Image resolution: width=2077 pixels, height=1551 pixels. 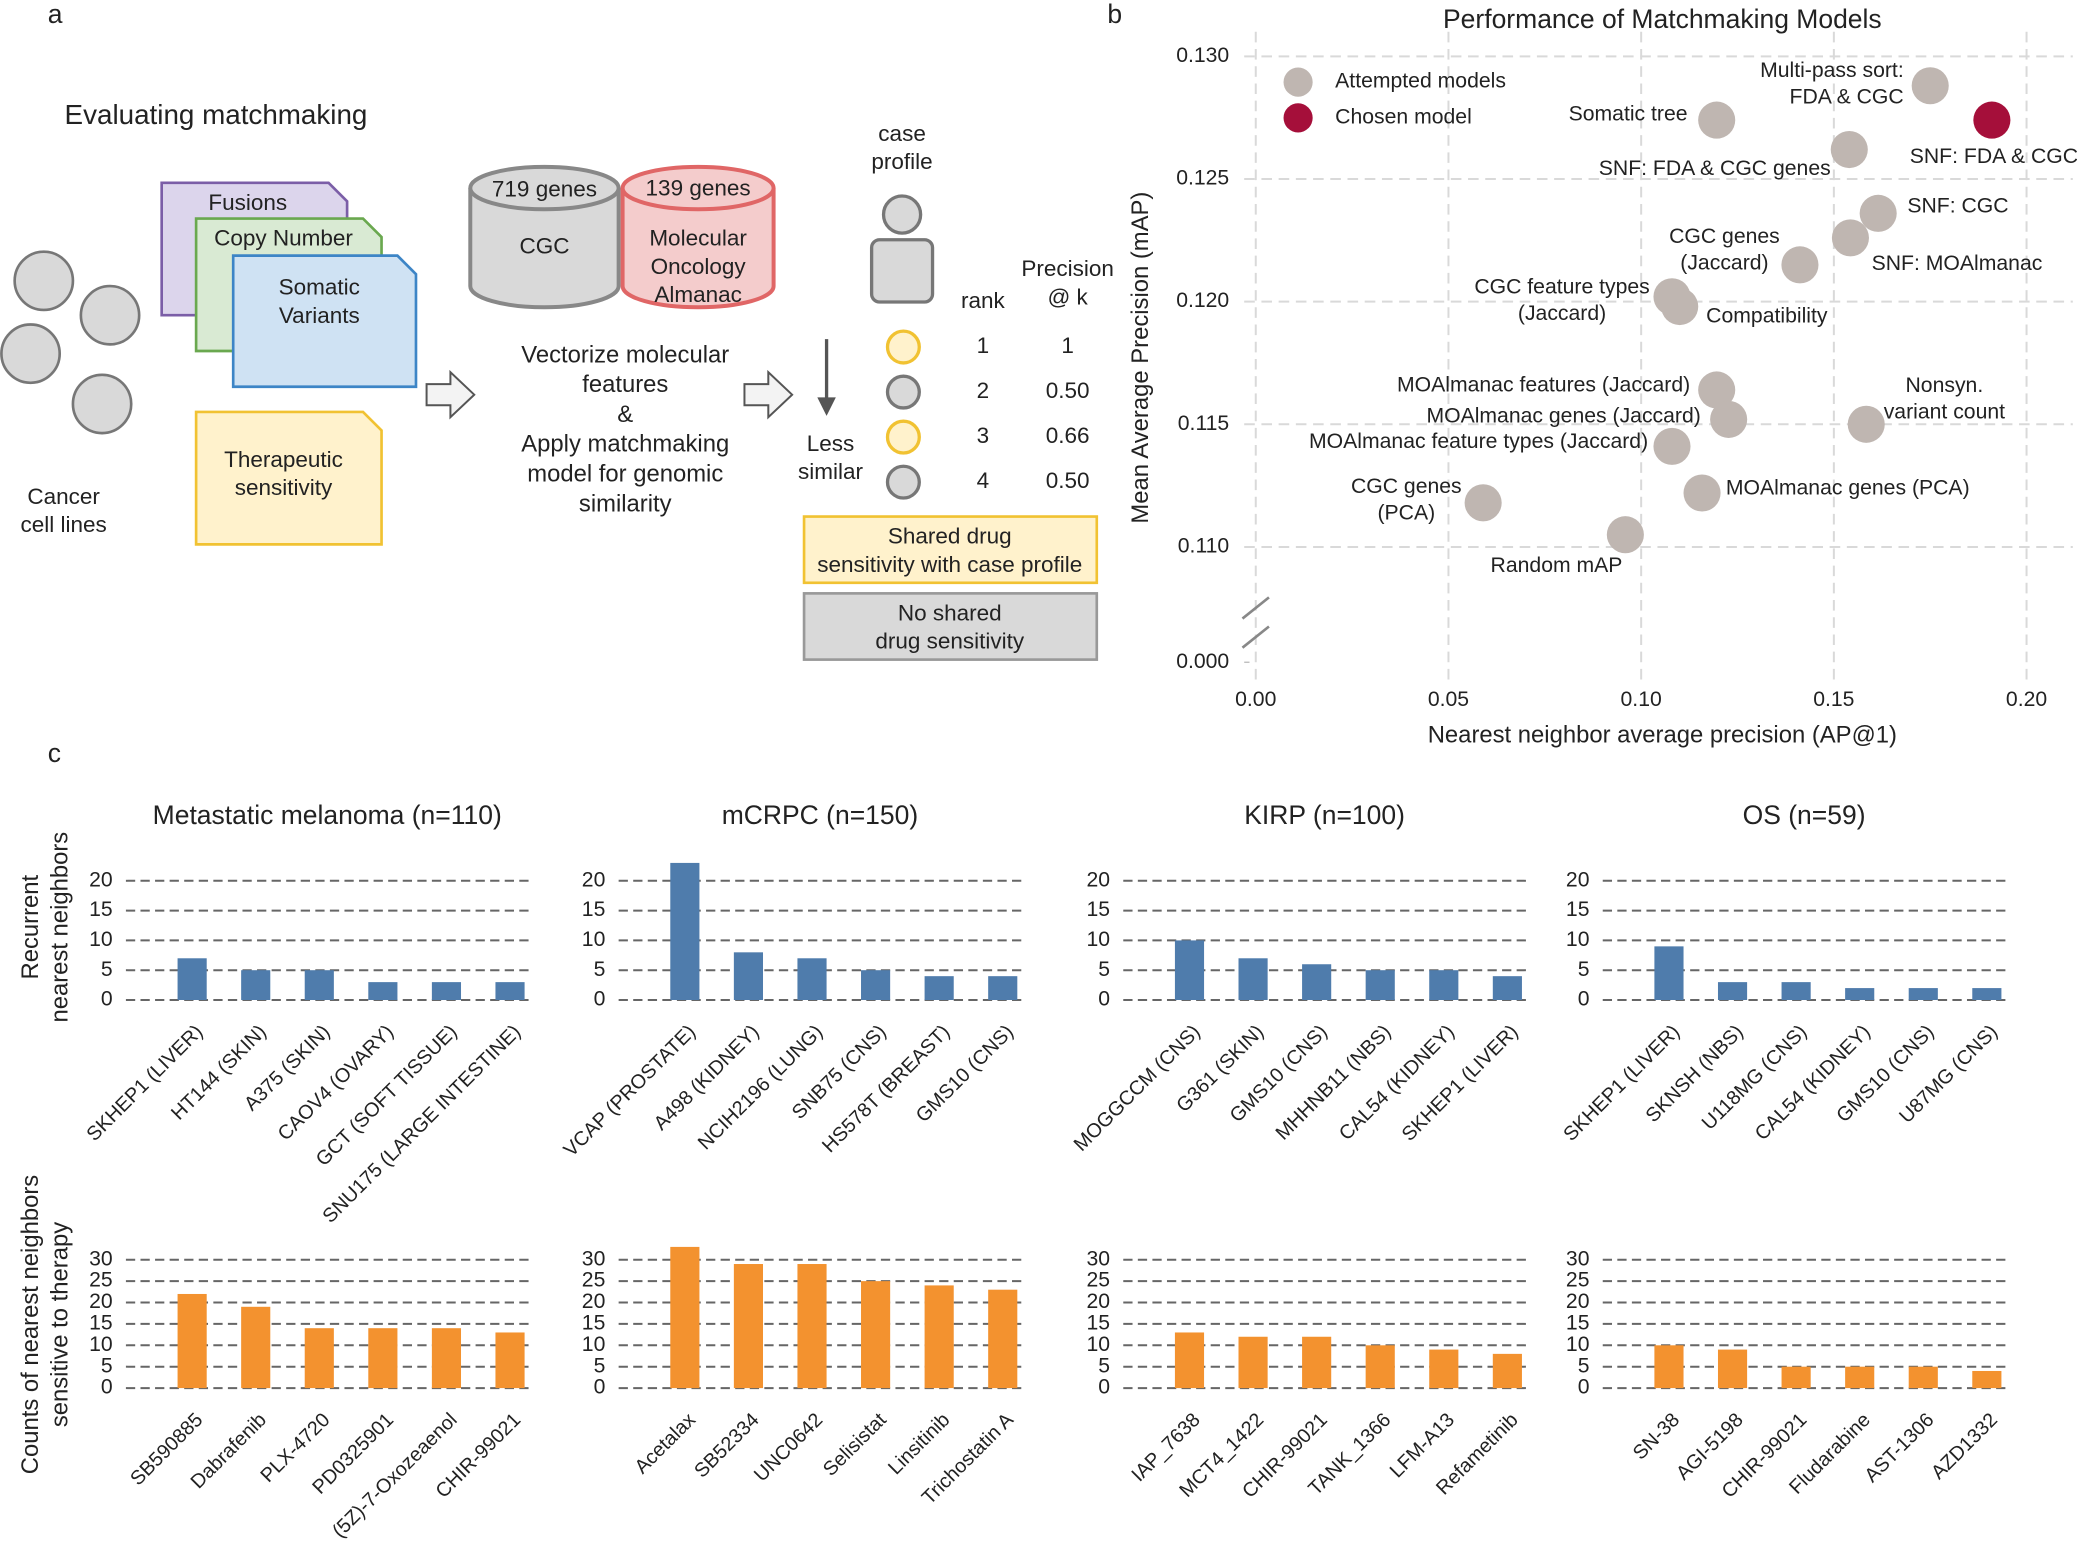 What do you see at coordinates (1203, 546) in the screenshot?
I see `y-tick-label: 0.110` at bounding box center [1203, 546].